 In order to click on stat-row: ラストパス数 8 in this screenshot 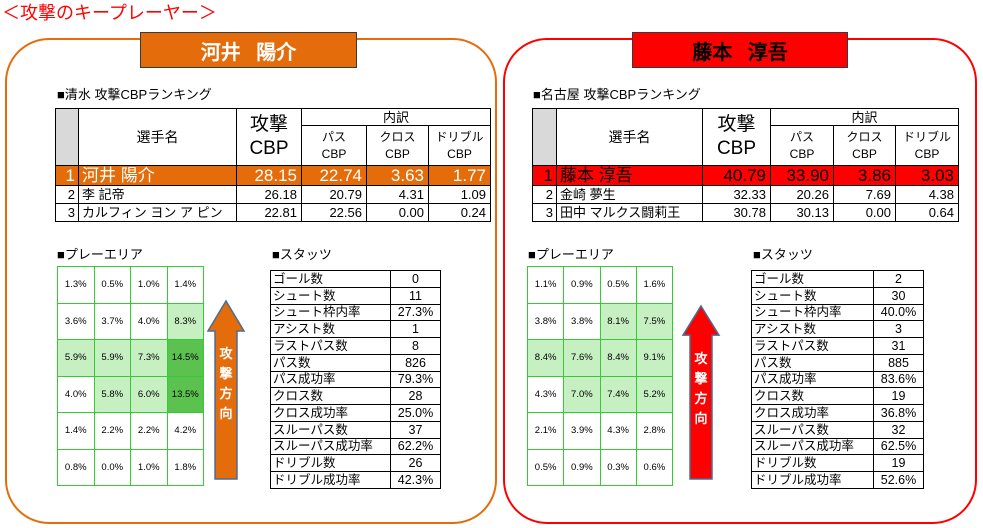, I will do `click(355, 346)`.